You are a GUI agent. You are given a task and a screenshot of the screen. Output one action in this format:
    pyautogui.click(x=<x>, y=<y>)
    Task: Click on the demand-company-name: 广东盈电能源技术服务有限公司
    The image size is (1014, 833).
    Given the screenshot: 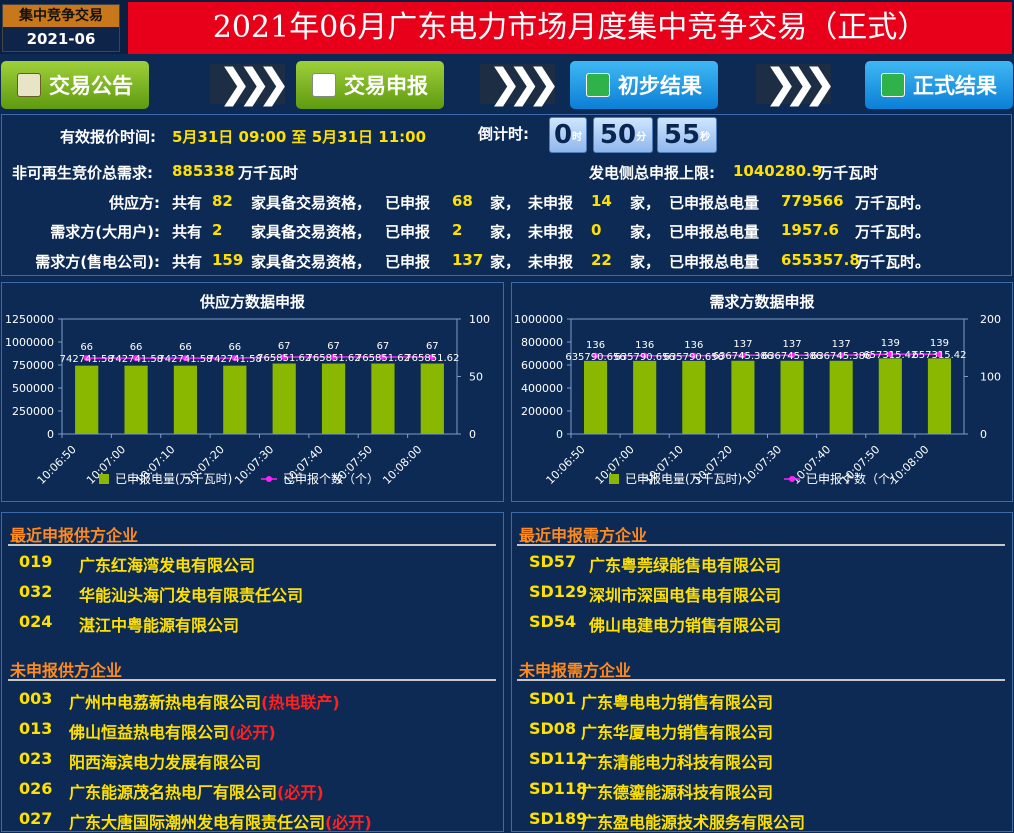 What is the action you would take?
    pyautogui.click(x=693, y=822)
    